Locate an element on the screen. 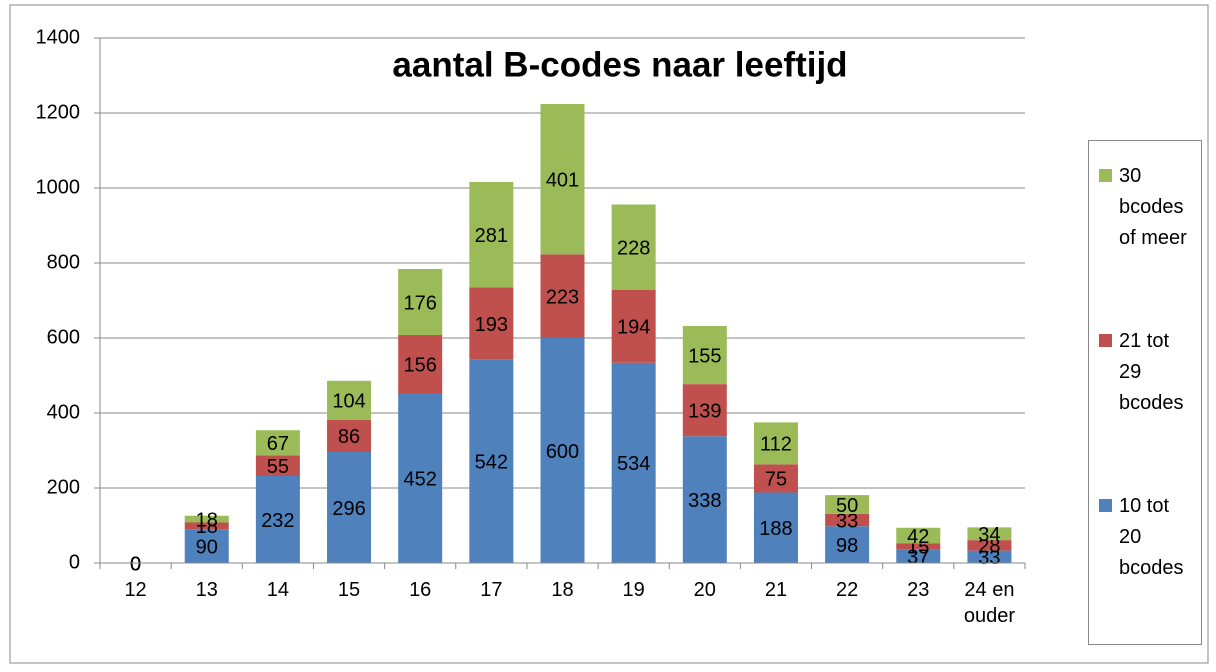  data-label: 55 is located at coordinates (278, 467).